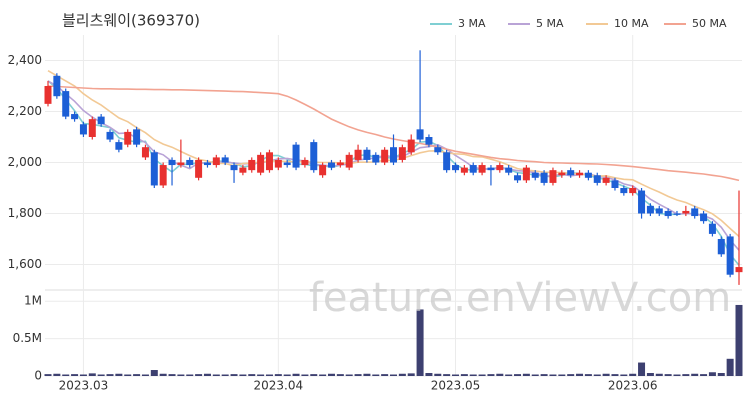 Image resolution: width=750 pixels, height=404 pixels. Describe the element at coordinates (279, 386) in the screenshot. I see `x-tick-label: 2023.04` at that location.